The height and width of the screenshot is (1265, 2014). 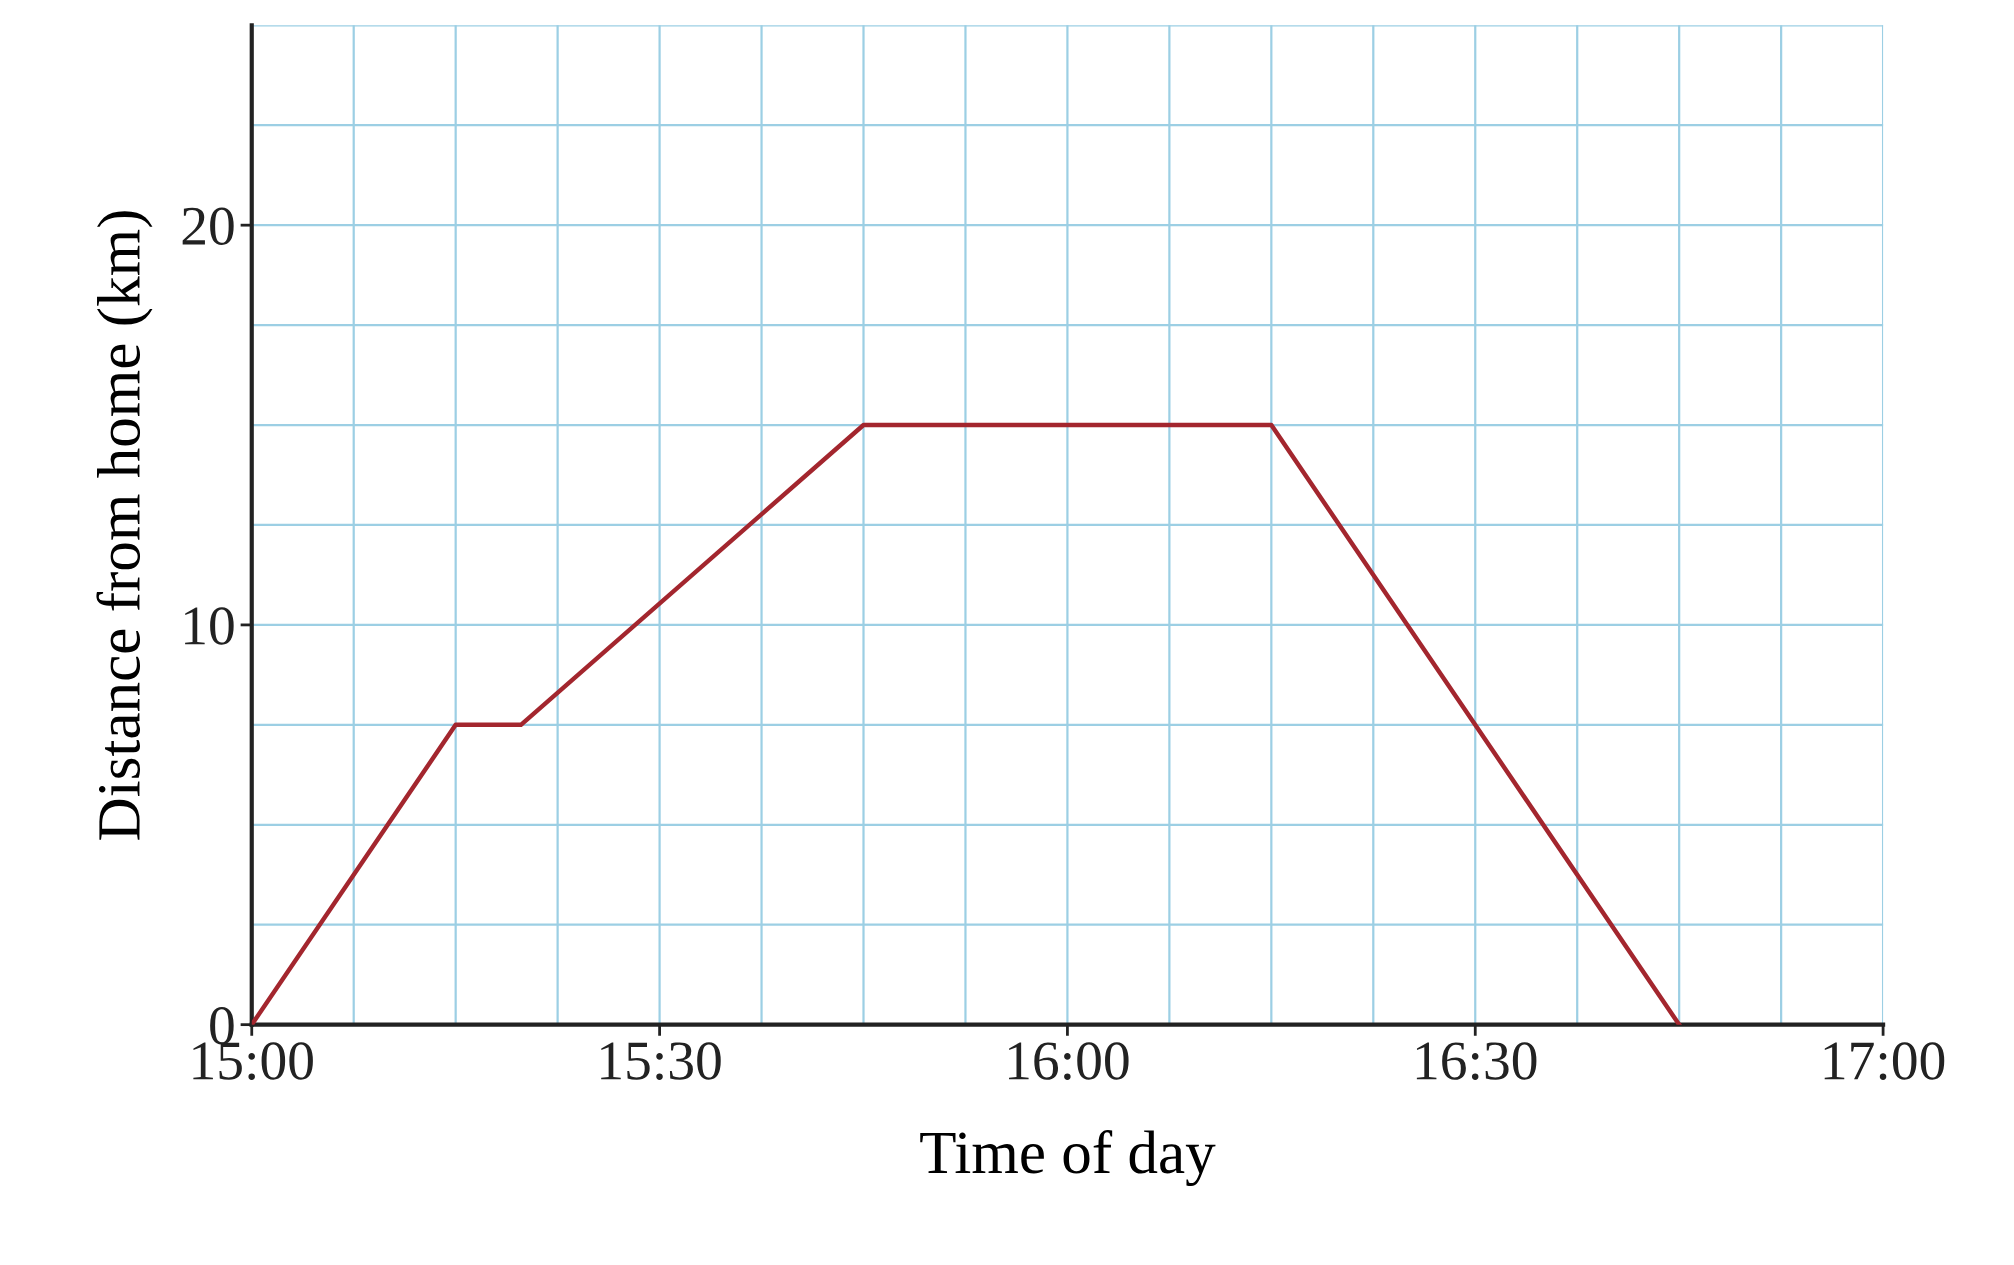 What do you see at coordinates (209, 626) in the screenshot?
I see `y-tick-label: 10` at bounding box center [209, 626].